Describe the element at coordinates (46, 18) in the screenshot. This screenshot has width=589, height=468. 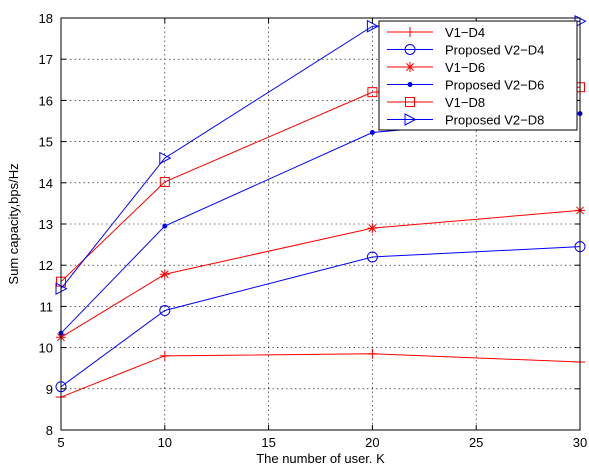
I see `y-tick-label: 18` at that location.